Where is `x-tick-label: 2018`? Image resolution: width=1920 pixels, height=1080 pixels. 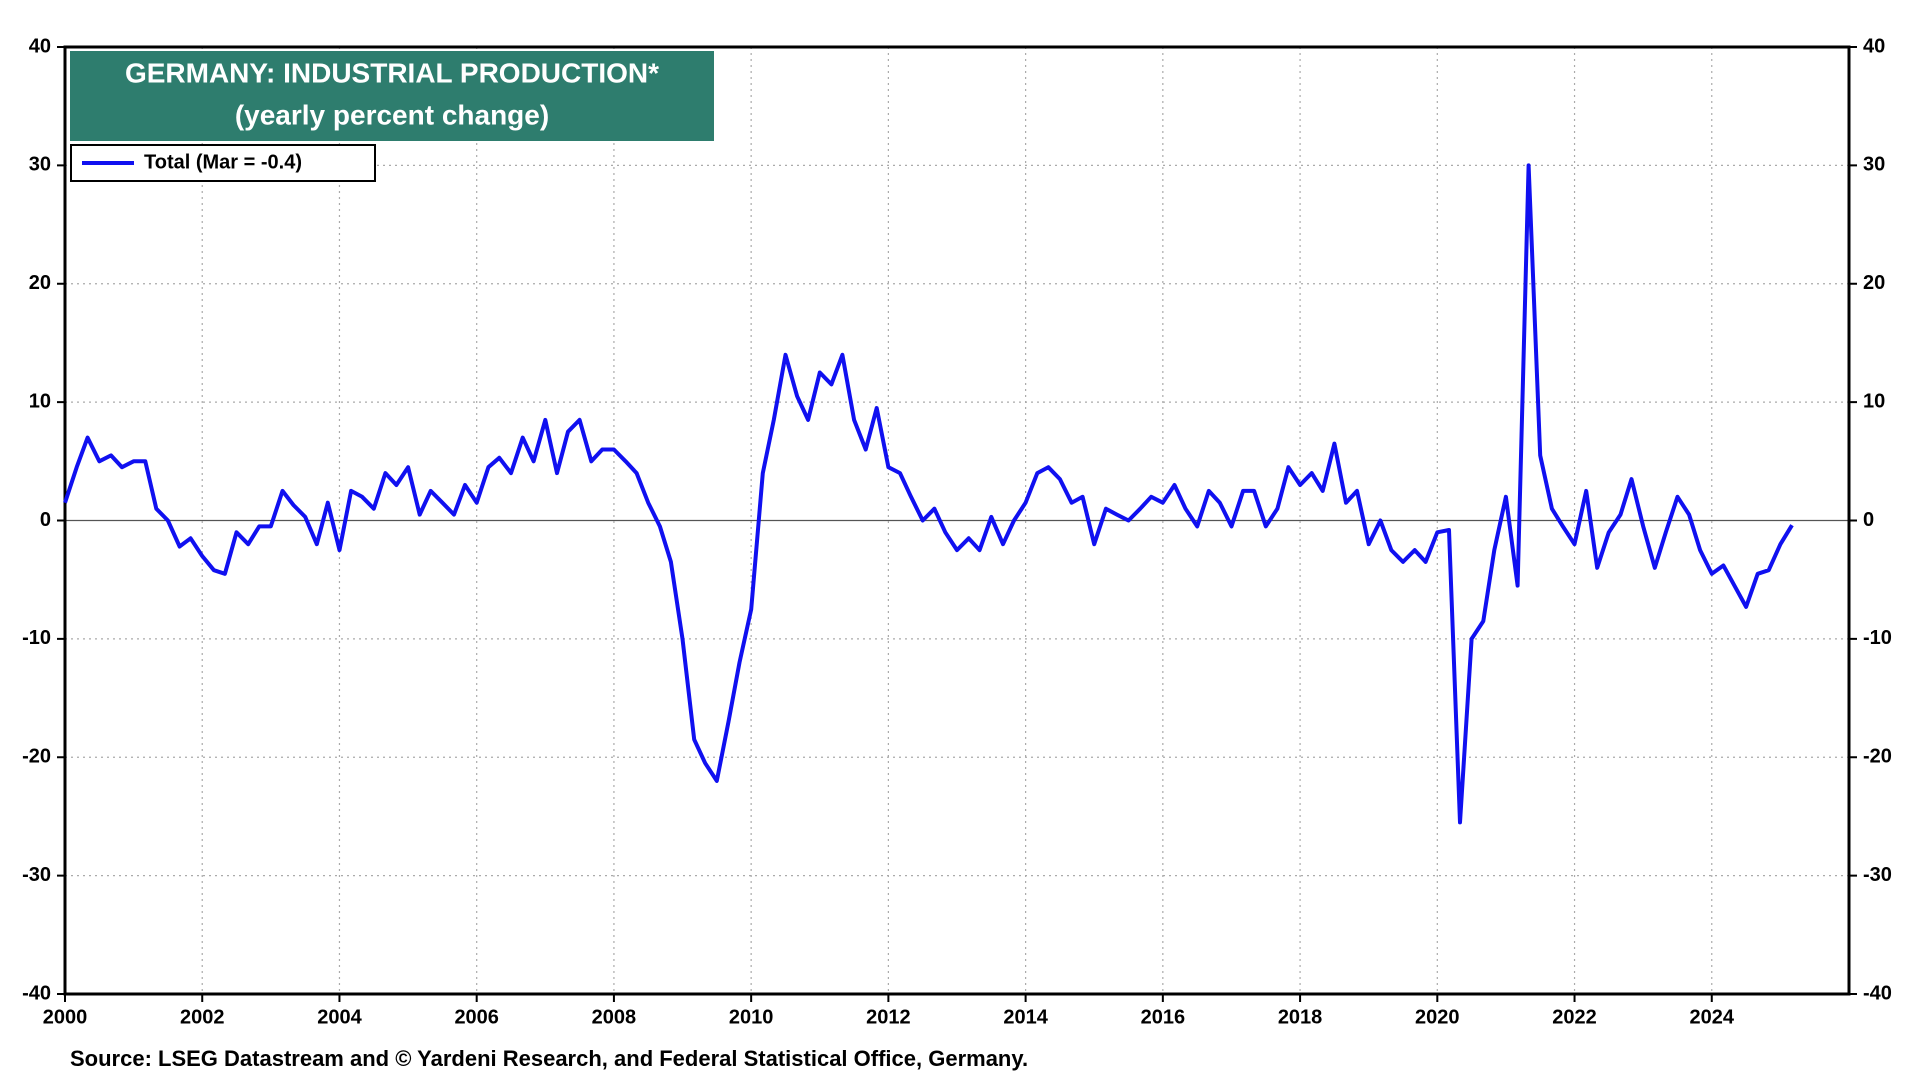 x-tick-label: 2018 is located at coordinates (1300, 1017).